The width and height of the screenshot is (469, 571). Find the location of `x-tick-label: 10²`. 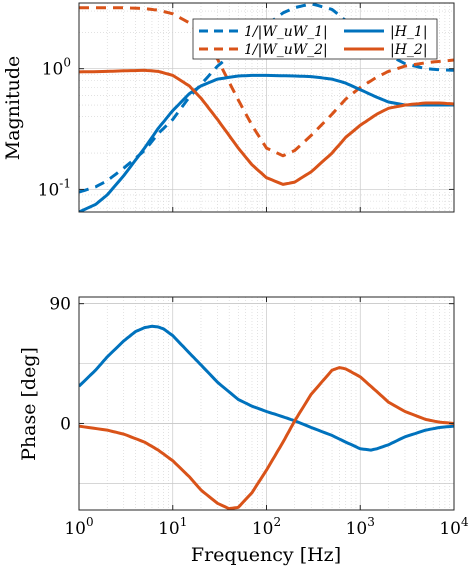

x-tick-label: 10² is located at coordinates (266, 527).